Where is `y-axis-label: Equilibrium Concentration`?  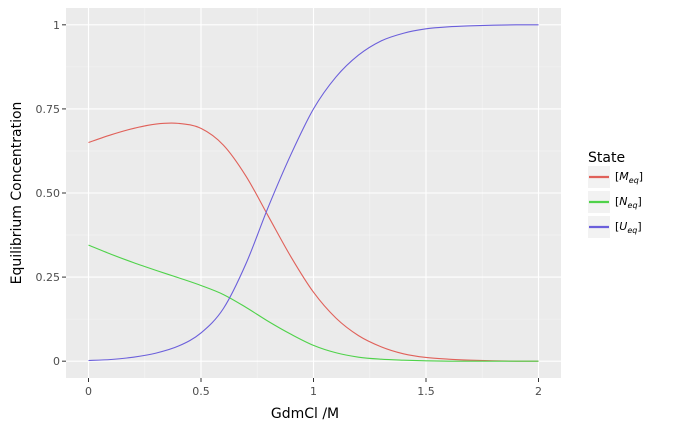
y-axis-label: Equilibrium Concentration is located at coordinates (17, 193).